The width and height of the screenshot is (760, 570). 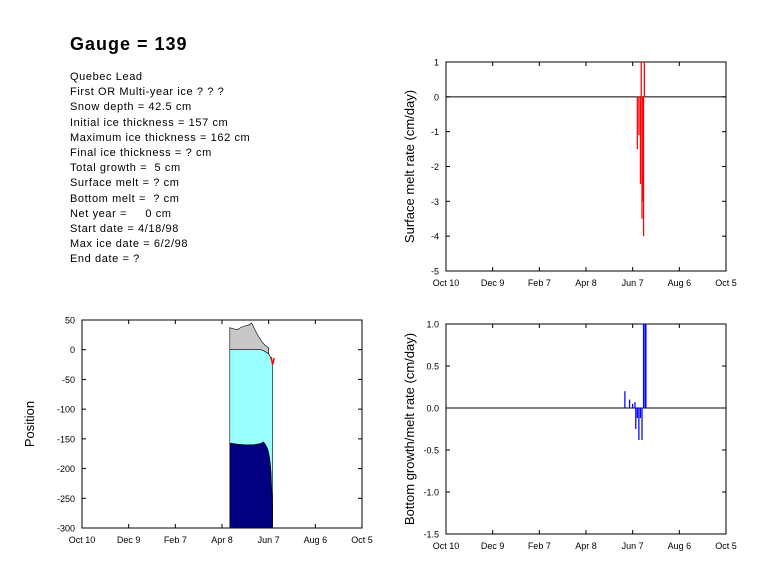 What do you see at coordinates (435, 202) in the screenshot?
I see `y-tick-label: -3` at bounding box center [435, 202].